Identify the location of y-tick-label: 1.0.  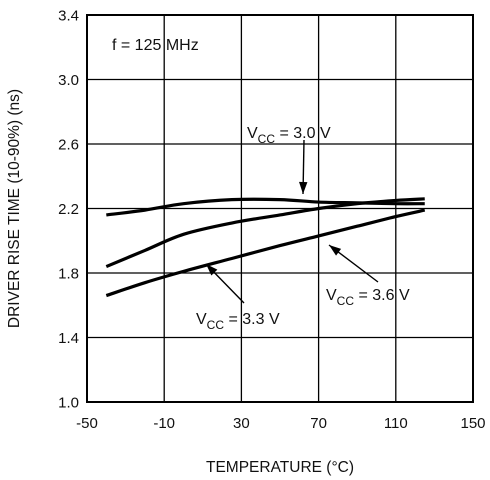
(68, 403).